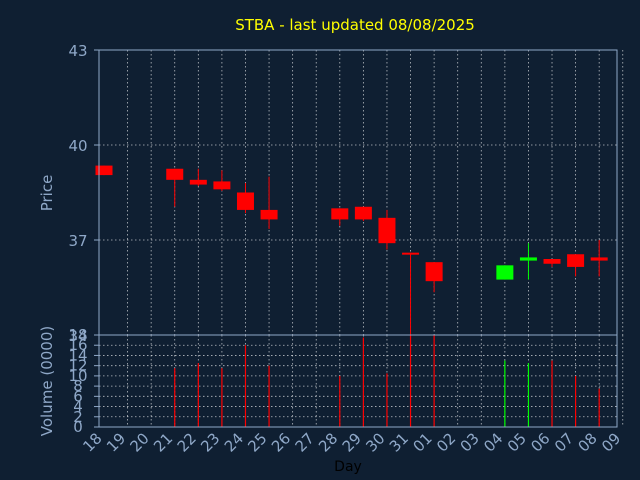 The height and width of the screenshot is (480, 640). I want to click on x-tick-label: 04, so click(493, 442).